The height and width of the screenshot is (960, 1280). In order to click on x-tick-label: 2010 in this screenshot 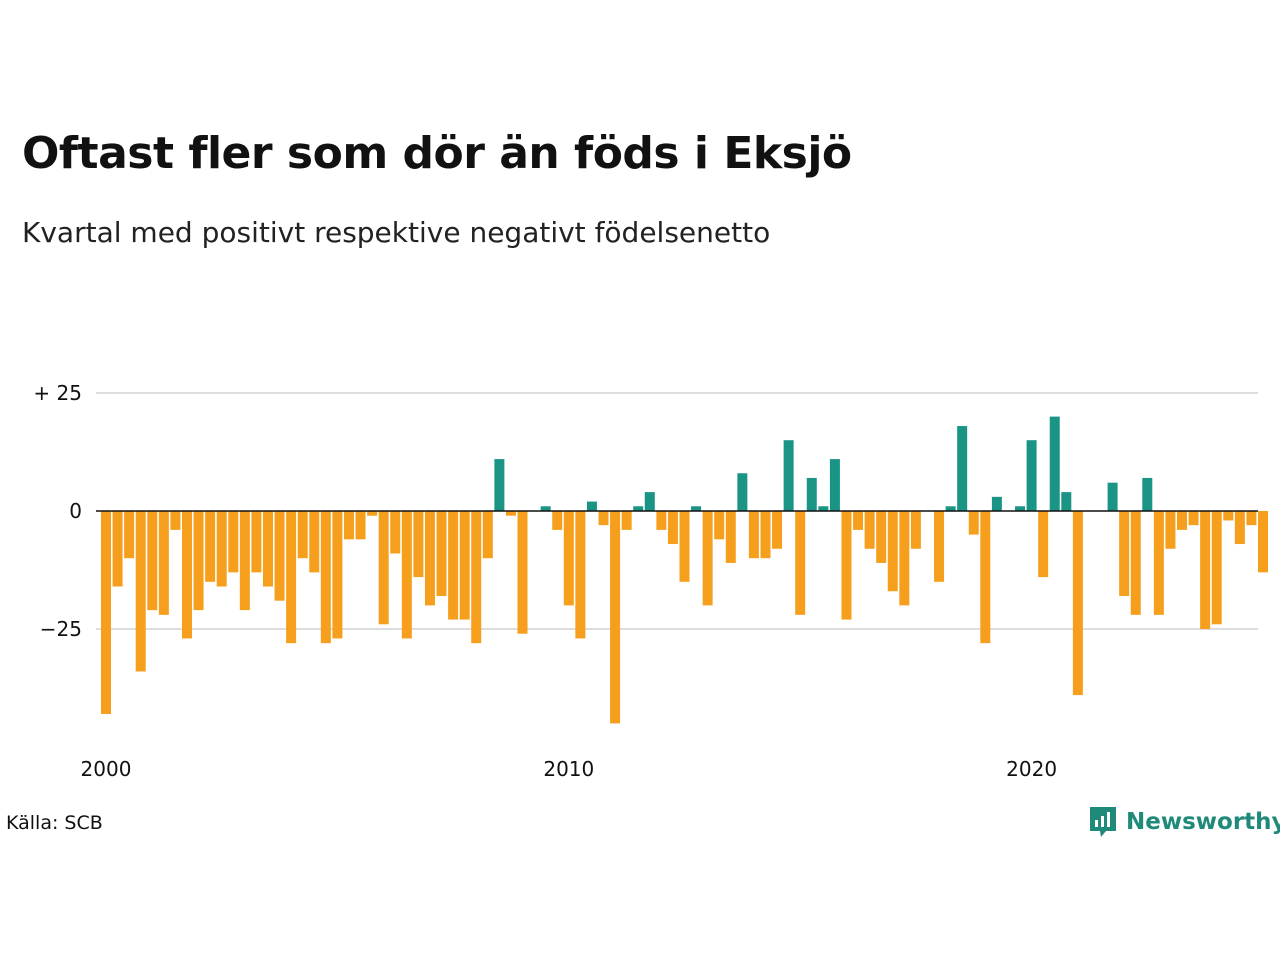, I will do `click(568, 768)`.